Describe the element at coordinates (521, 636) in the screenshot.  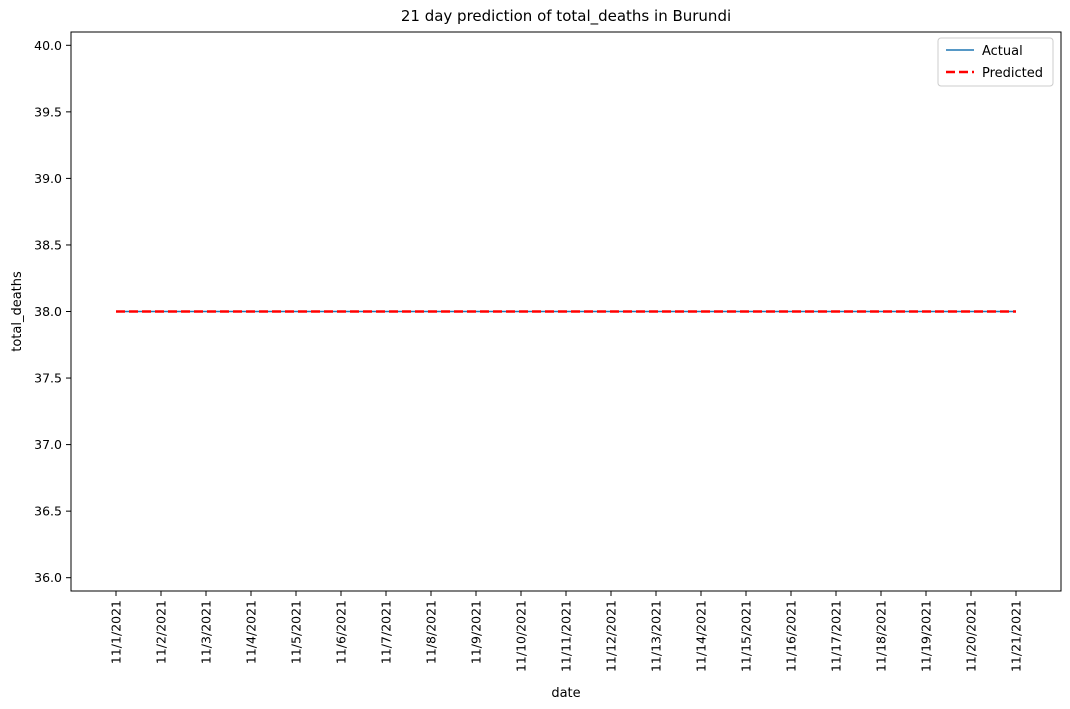
I see `x-tick-label: 11/10/2021` at that location.